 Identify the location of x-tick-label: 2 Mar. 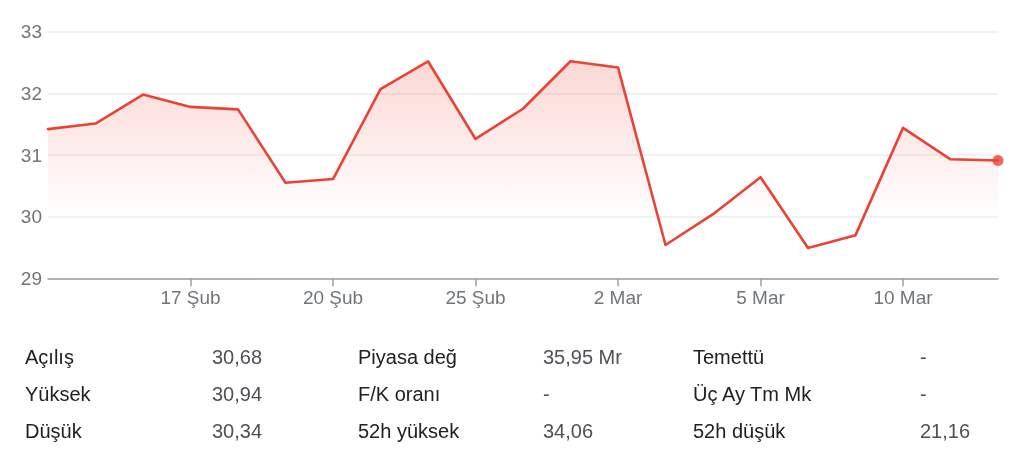
(618, 298).